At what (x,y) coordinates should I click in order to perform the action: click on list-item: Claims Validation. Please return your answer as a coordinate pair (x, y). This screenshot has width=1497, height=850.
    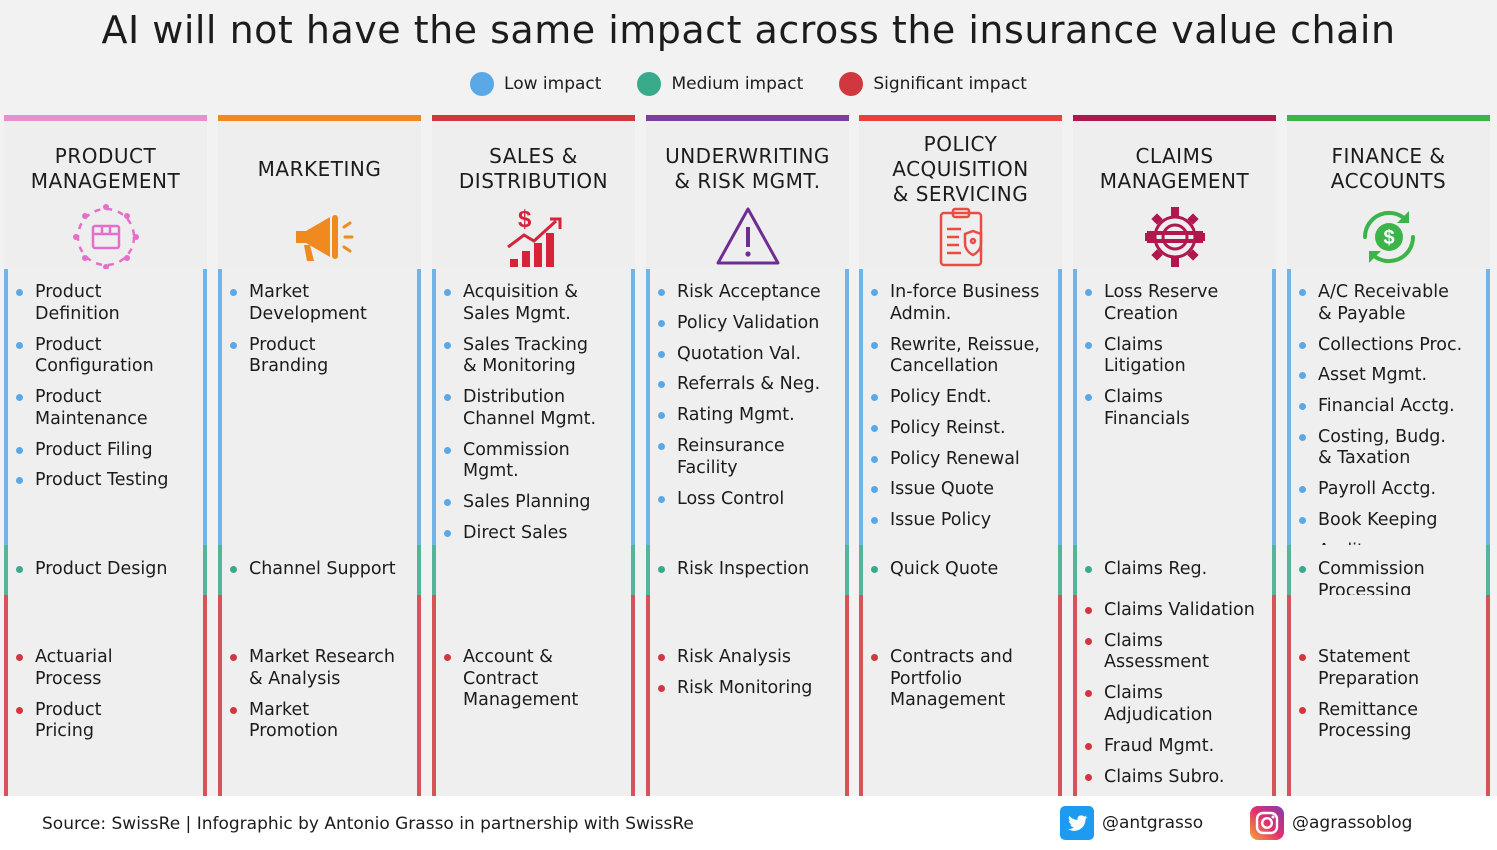
    Looking at the image, I should click on (1180, 611).